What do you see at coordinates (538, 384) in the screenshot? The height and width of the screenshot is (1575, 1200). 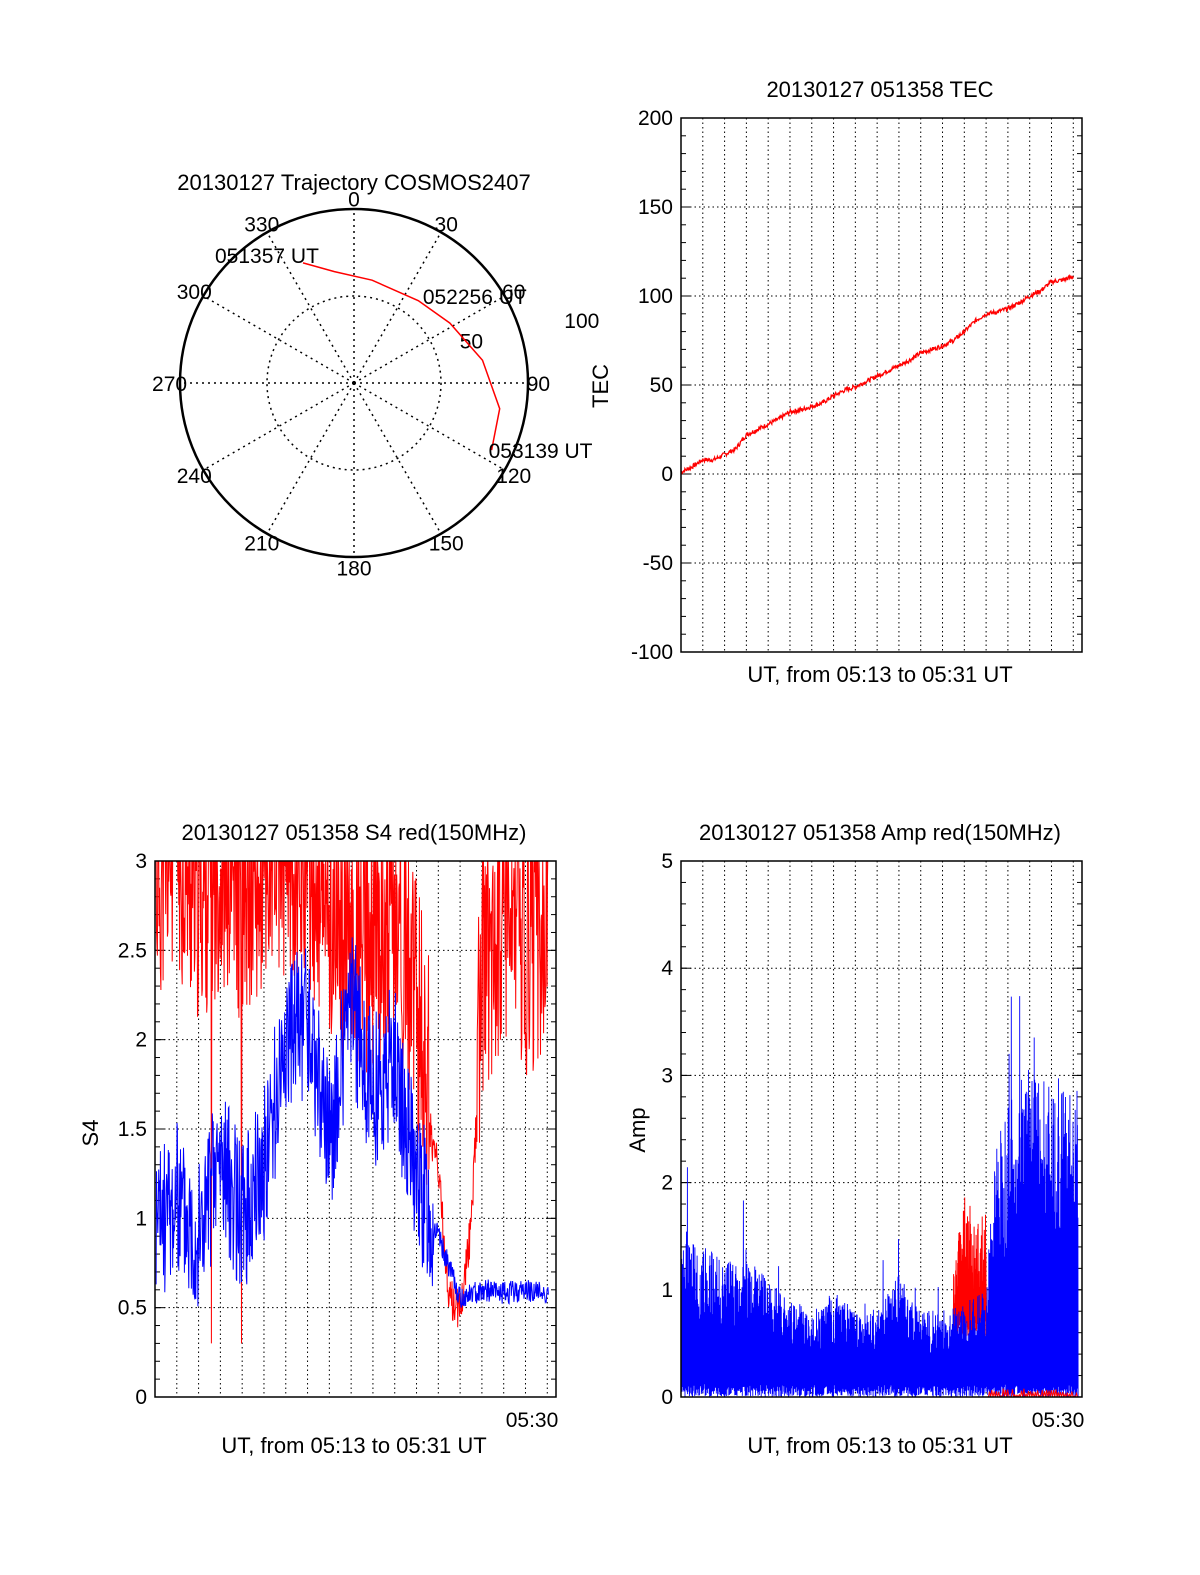 I see `polar-angle-label: 90` at bounding box center [538, 384].